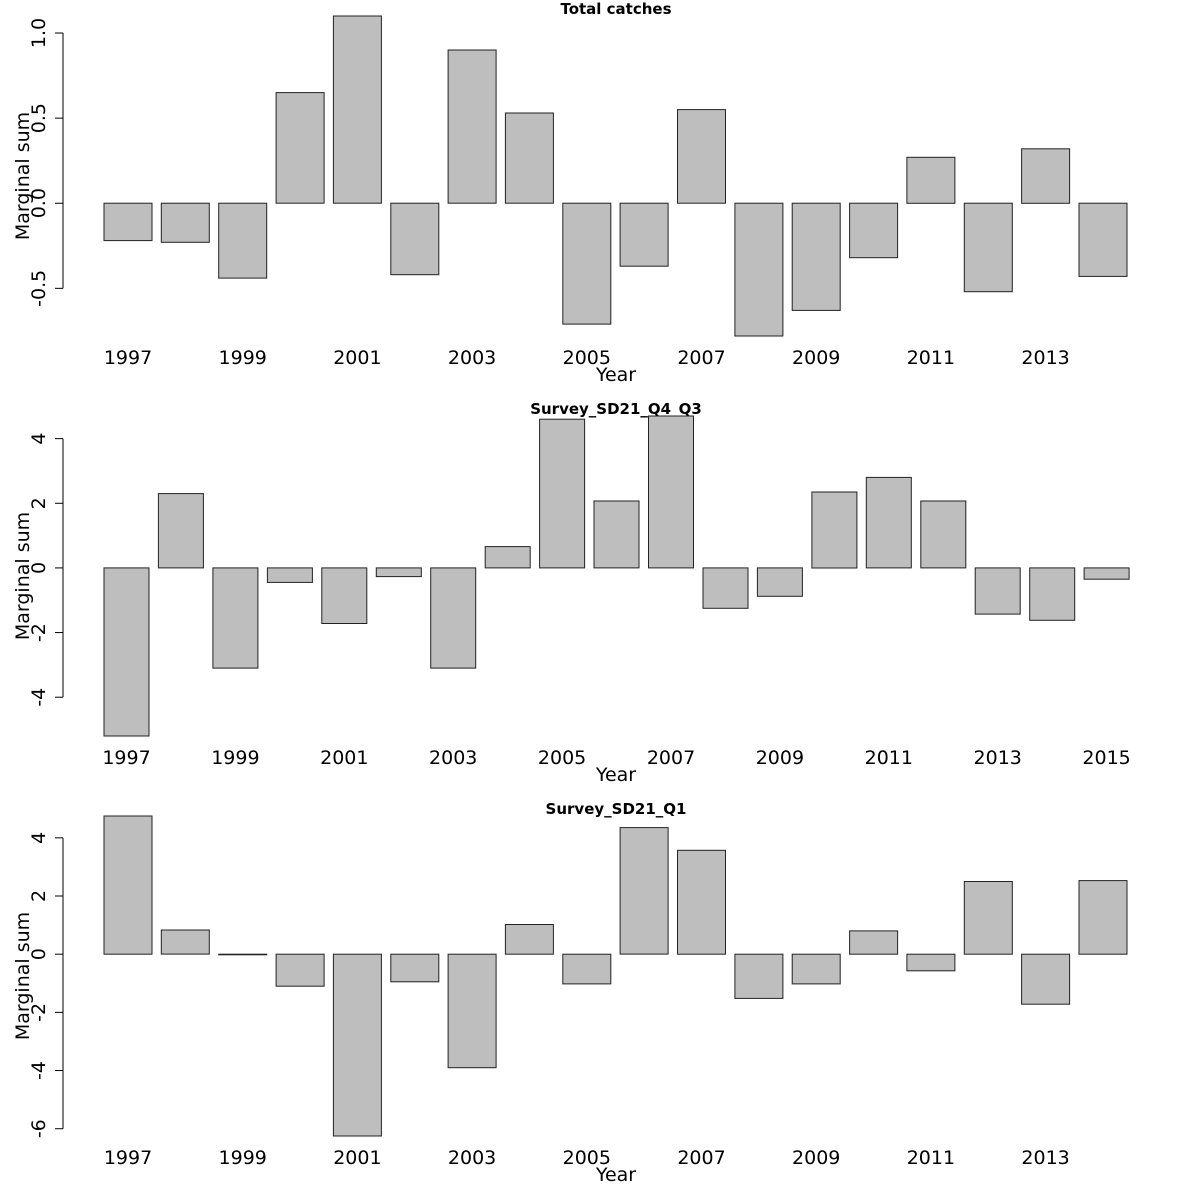  What do you see at coordinates (1106, 758) in the screenshot?
I see `x-tick-label: 2015` at bounding box center [1106, 758].